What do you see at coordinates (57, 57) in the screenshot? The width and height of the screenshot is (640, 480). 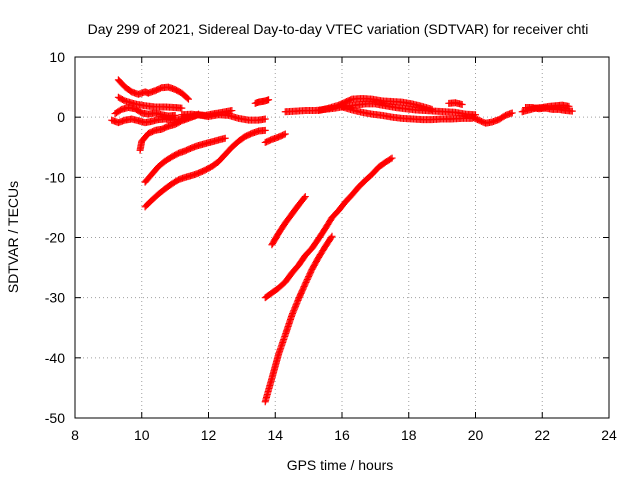 I see `y-tick-label: 10` at bounding box center [57, 57].